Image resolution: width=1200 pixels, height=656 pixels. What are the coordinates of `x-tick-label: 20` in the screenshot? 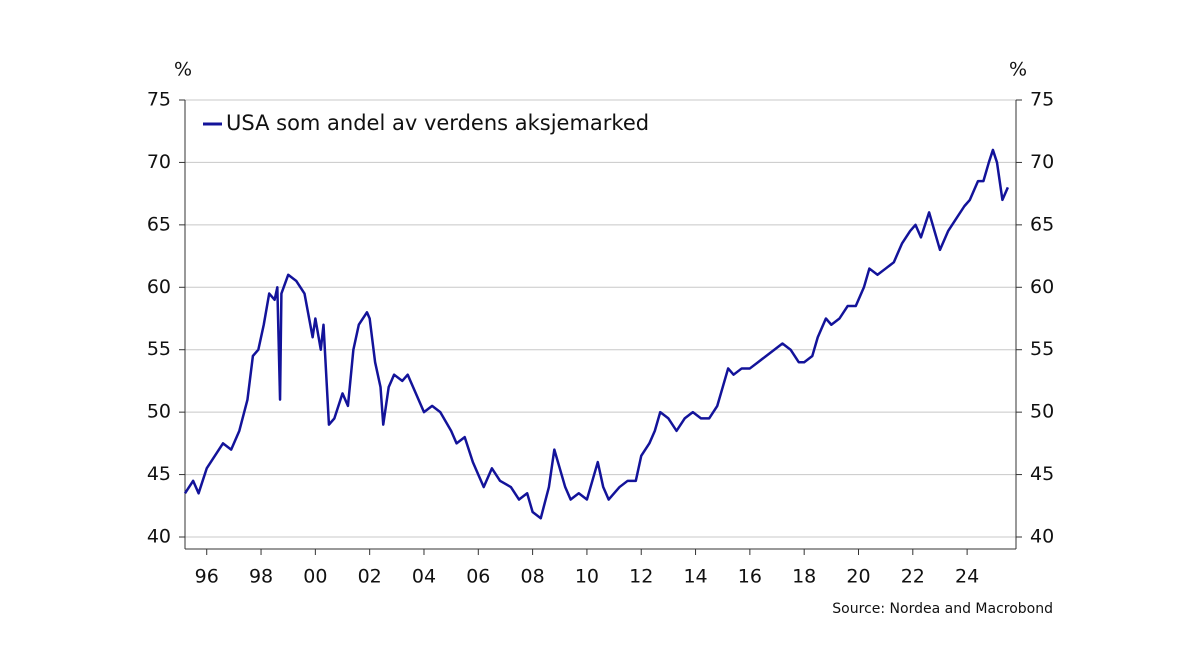 It's located at (858, 577).